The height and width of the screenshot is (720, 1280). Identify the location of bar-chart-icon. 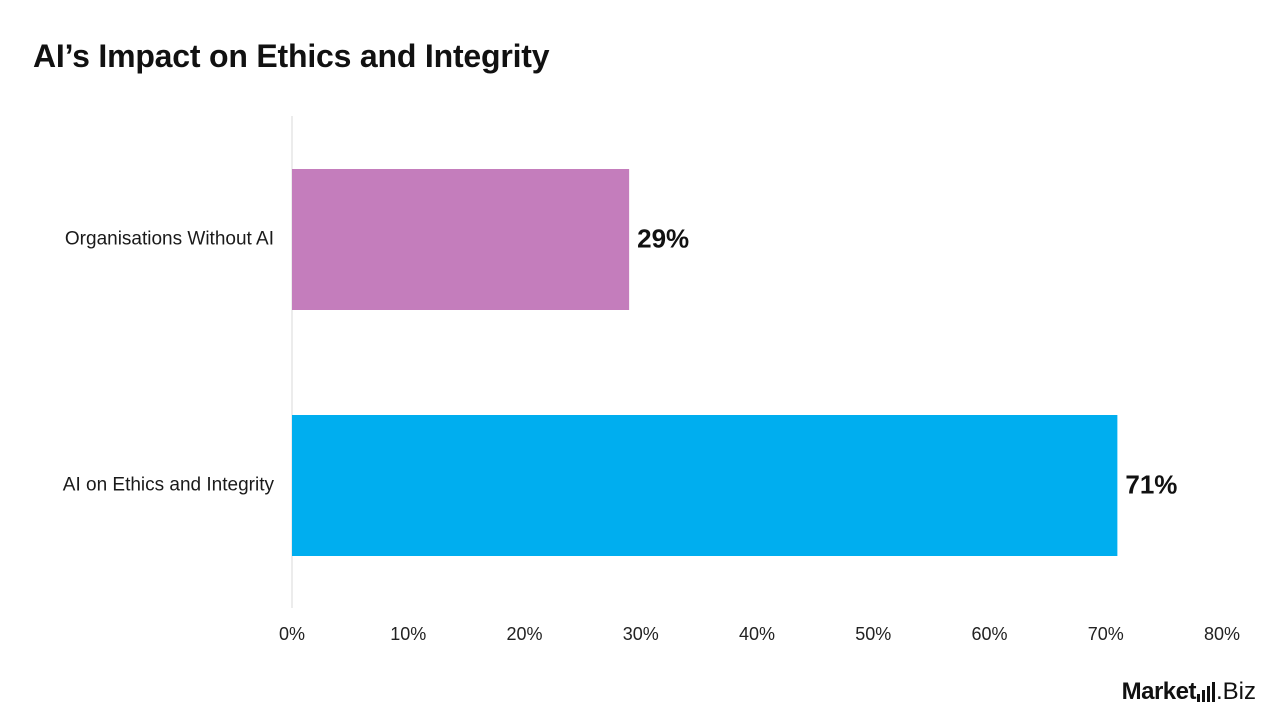
(1205, 692).